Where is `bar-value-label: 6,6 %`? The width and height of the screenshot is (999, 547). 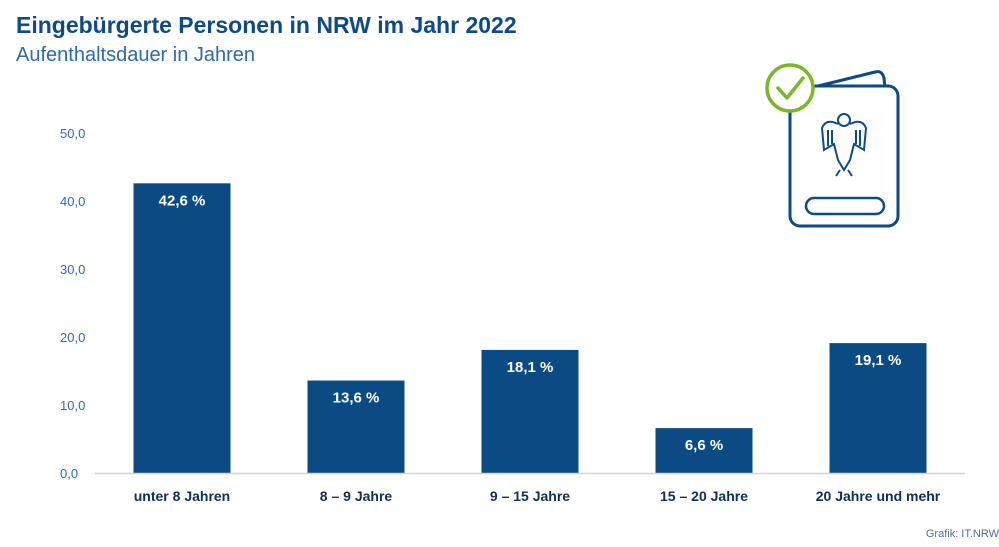
bar-value-label: 6,6 % is located at coordinates (704, 445).